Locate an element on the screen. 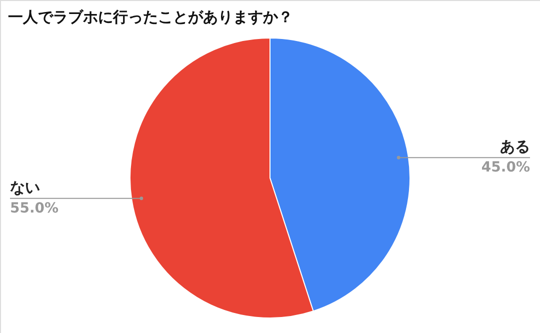 This screenshot has width=540, height=333. data-label: 45.0% is located at coordinates (505, 168).